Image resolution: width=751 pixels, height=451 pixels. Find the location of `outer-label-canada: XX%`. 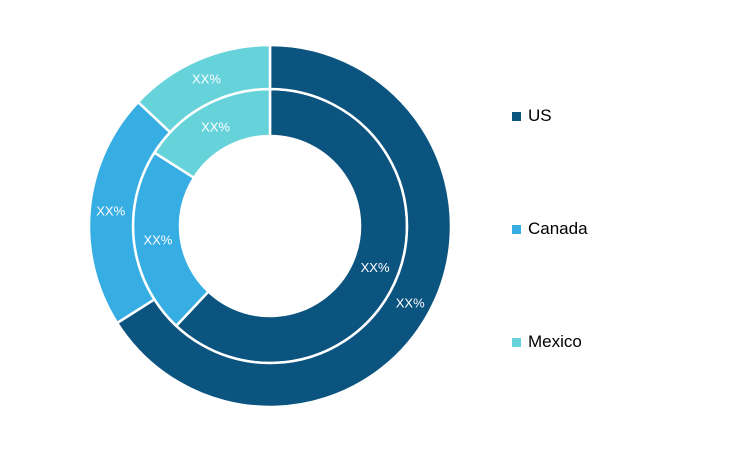

outer-label-canada: XX% is located at coordinates (110, 210).